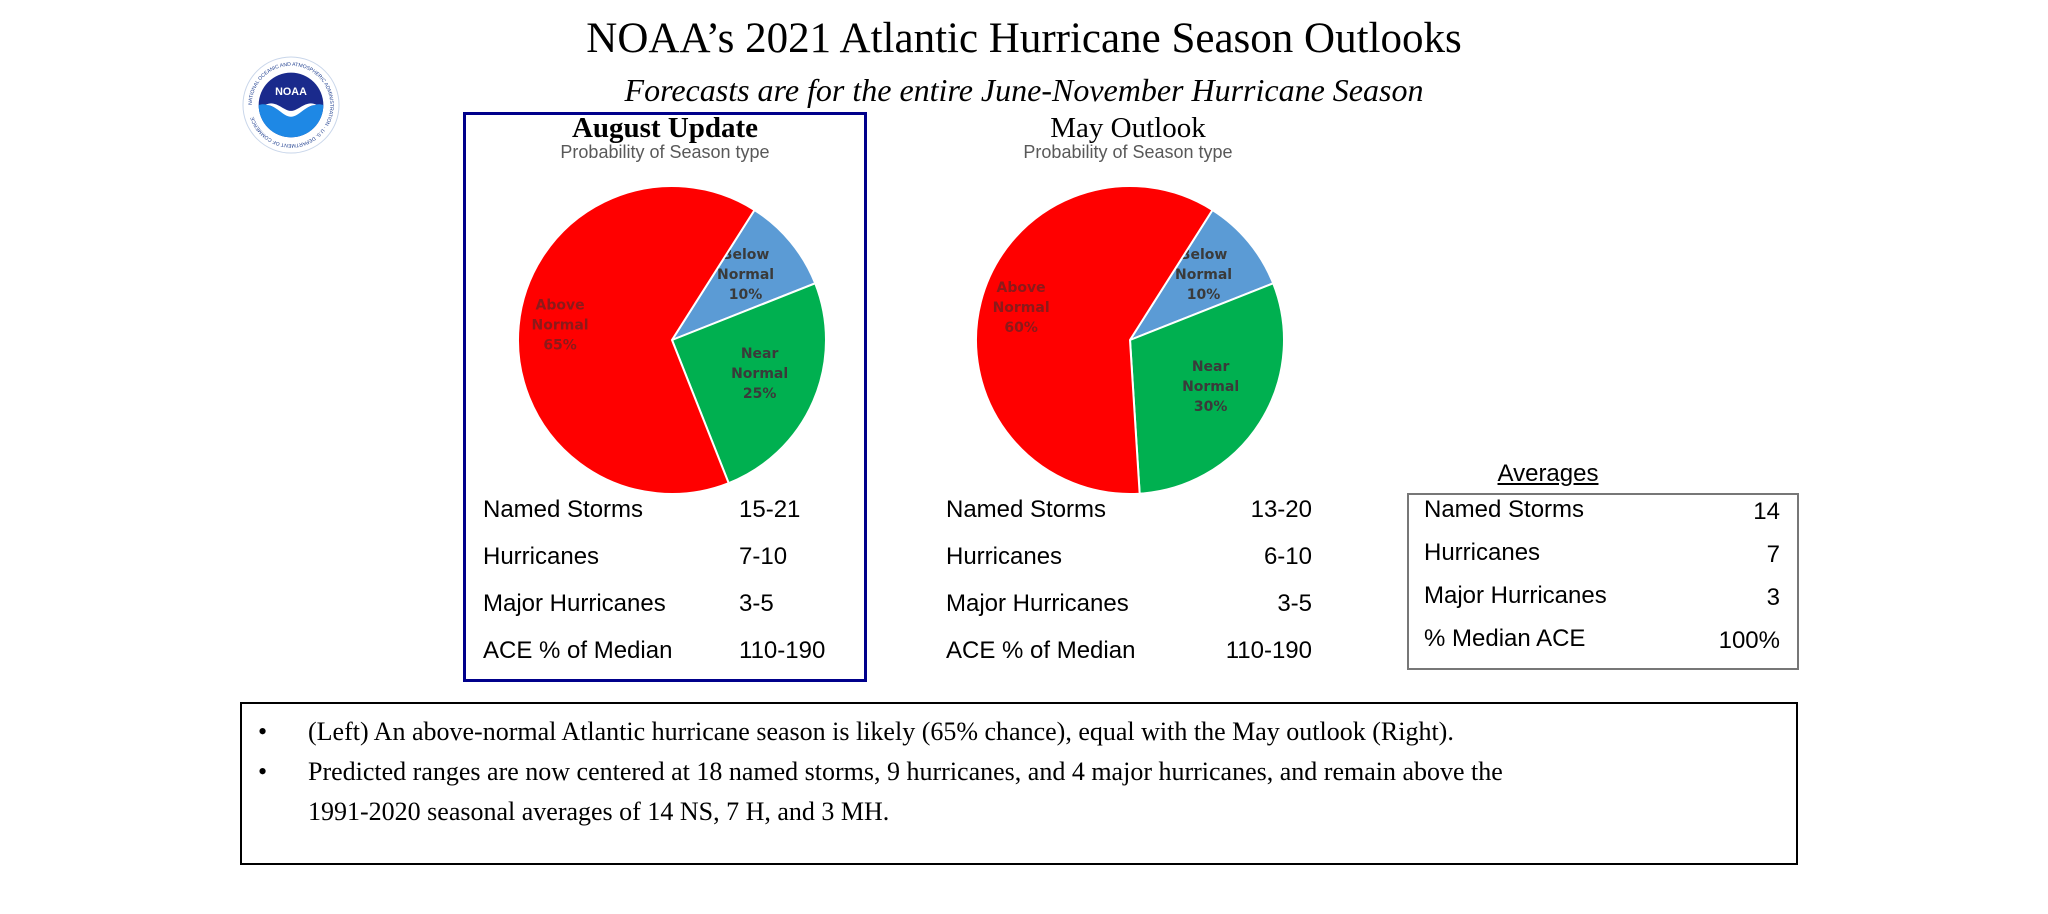 The image size is (2048, 914). Describe the element at coordinates (1773, 597) in the screenshot. I see `averages-value: 3` at that location.